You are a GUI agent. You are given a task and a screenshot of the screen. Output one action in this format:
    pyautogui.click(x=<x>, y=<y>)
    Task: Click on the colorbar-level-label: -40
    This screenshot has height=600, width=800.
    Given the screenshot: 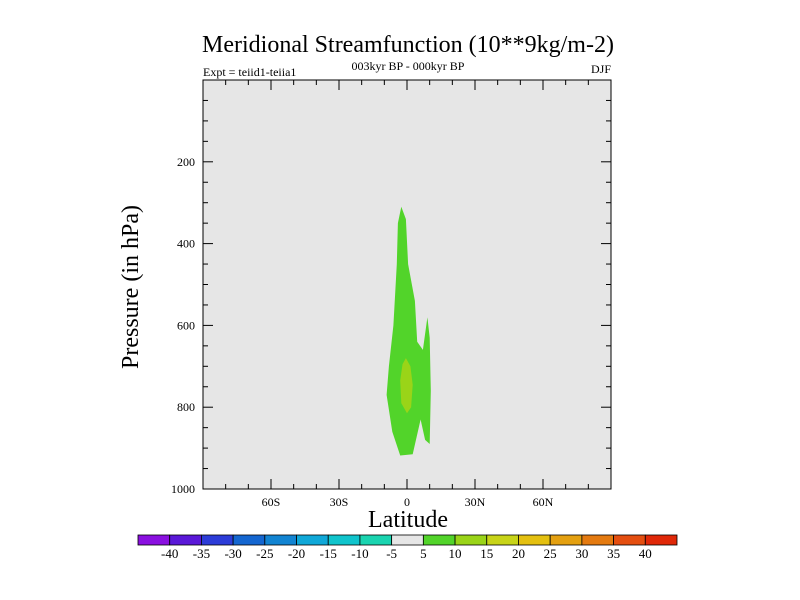 What is the action you would take?
    pyautogui.click(x=169, y=553)
    